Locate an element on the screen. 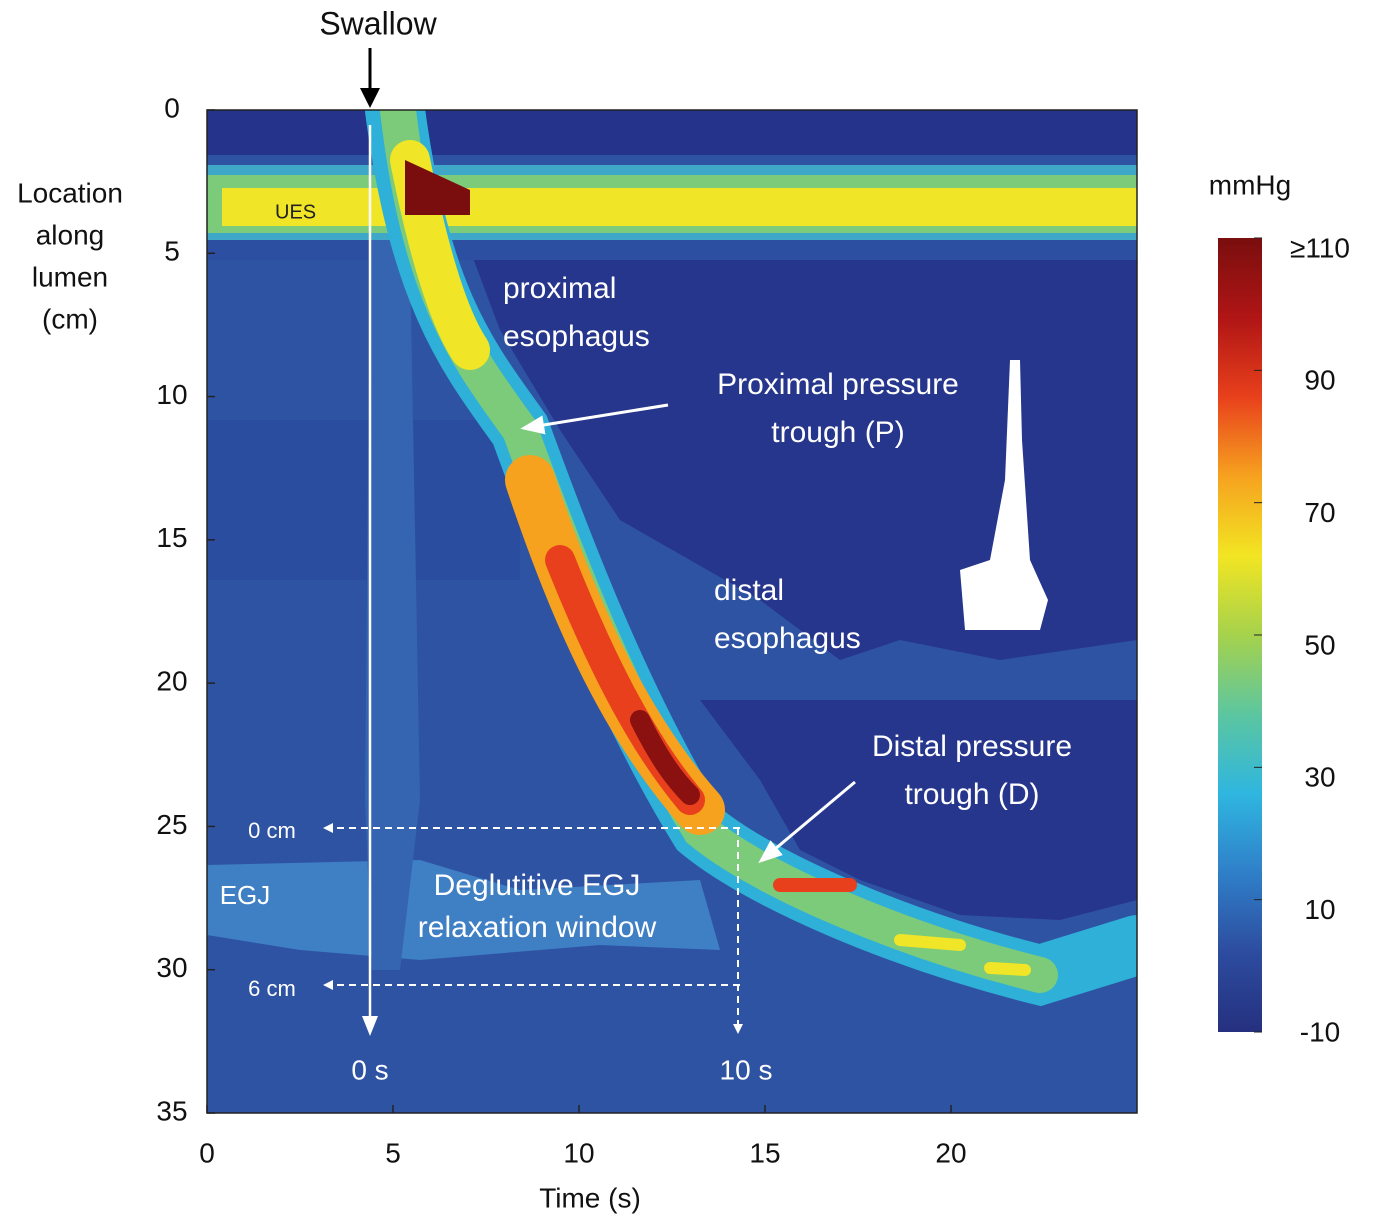 The width and height of the screenshot is (1374, 1227). zero-cm-label: 0 cm is located at coordinates (272, 830).